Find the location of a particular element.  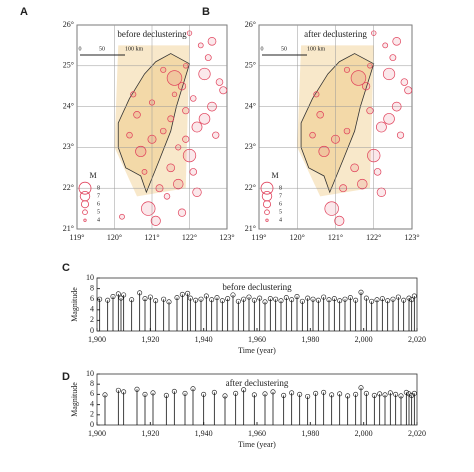

x-tick-label: 120° is located at coordinates (297, 237).